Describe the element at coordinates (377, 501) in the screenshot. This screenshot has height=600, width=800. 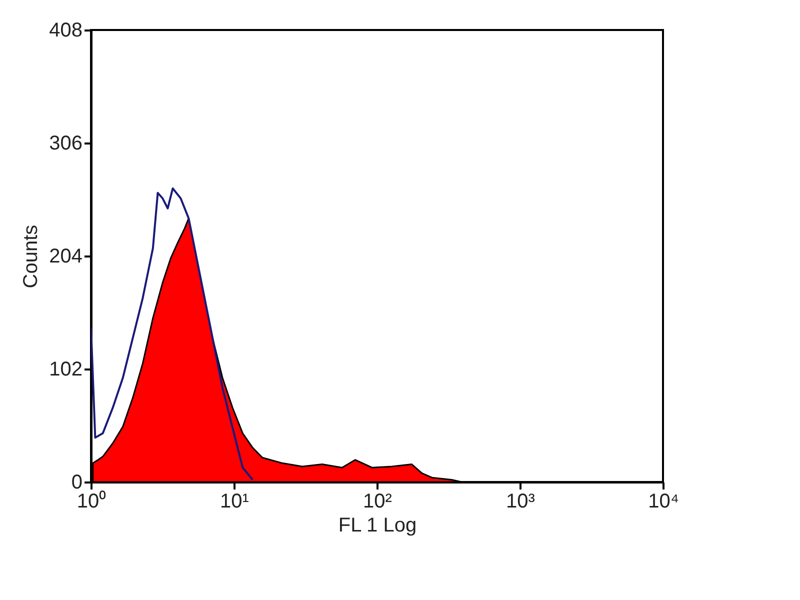
I see `x-tick-label: 10²` at that location.